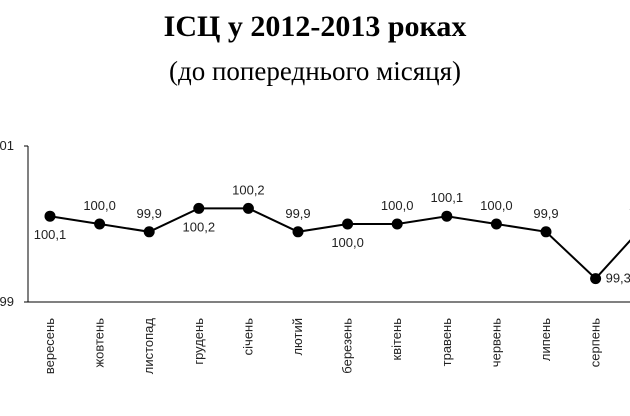  Describe the element at coordinates (49, 346) in the screenshot. I see `x-tick-label: вересень` at that location.